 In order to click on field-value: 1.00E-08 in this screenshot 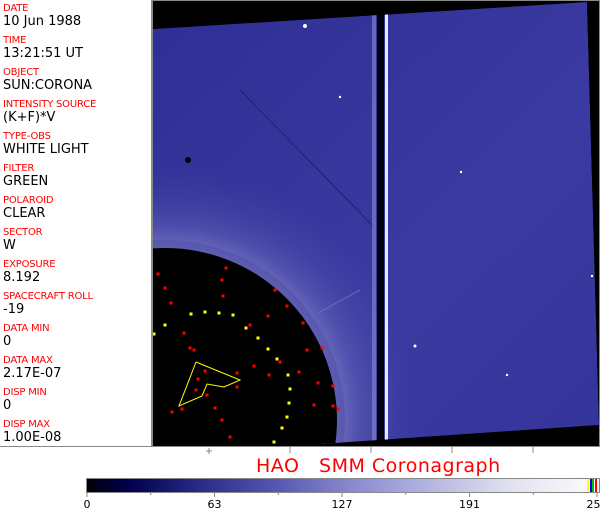, I will do `click(32, 437)`.